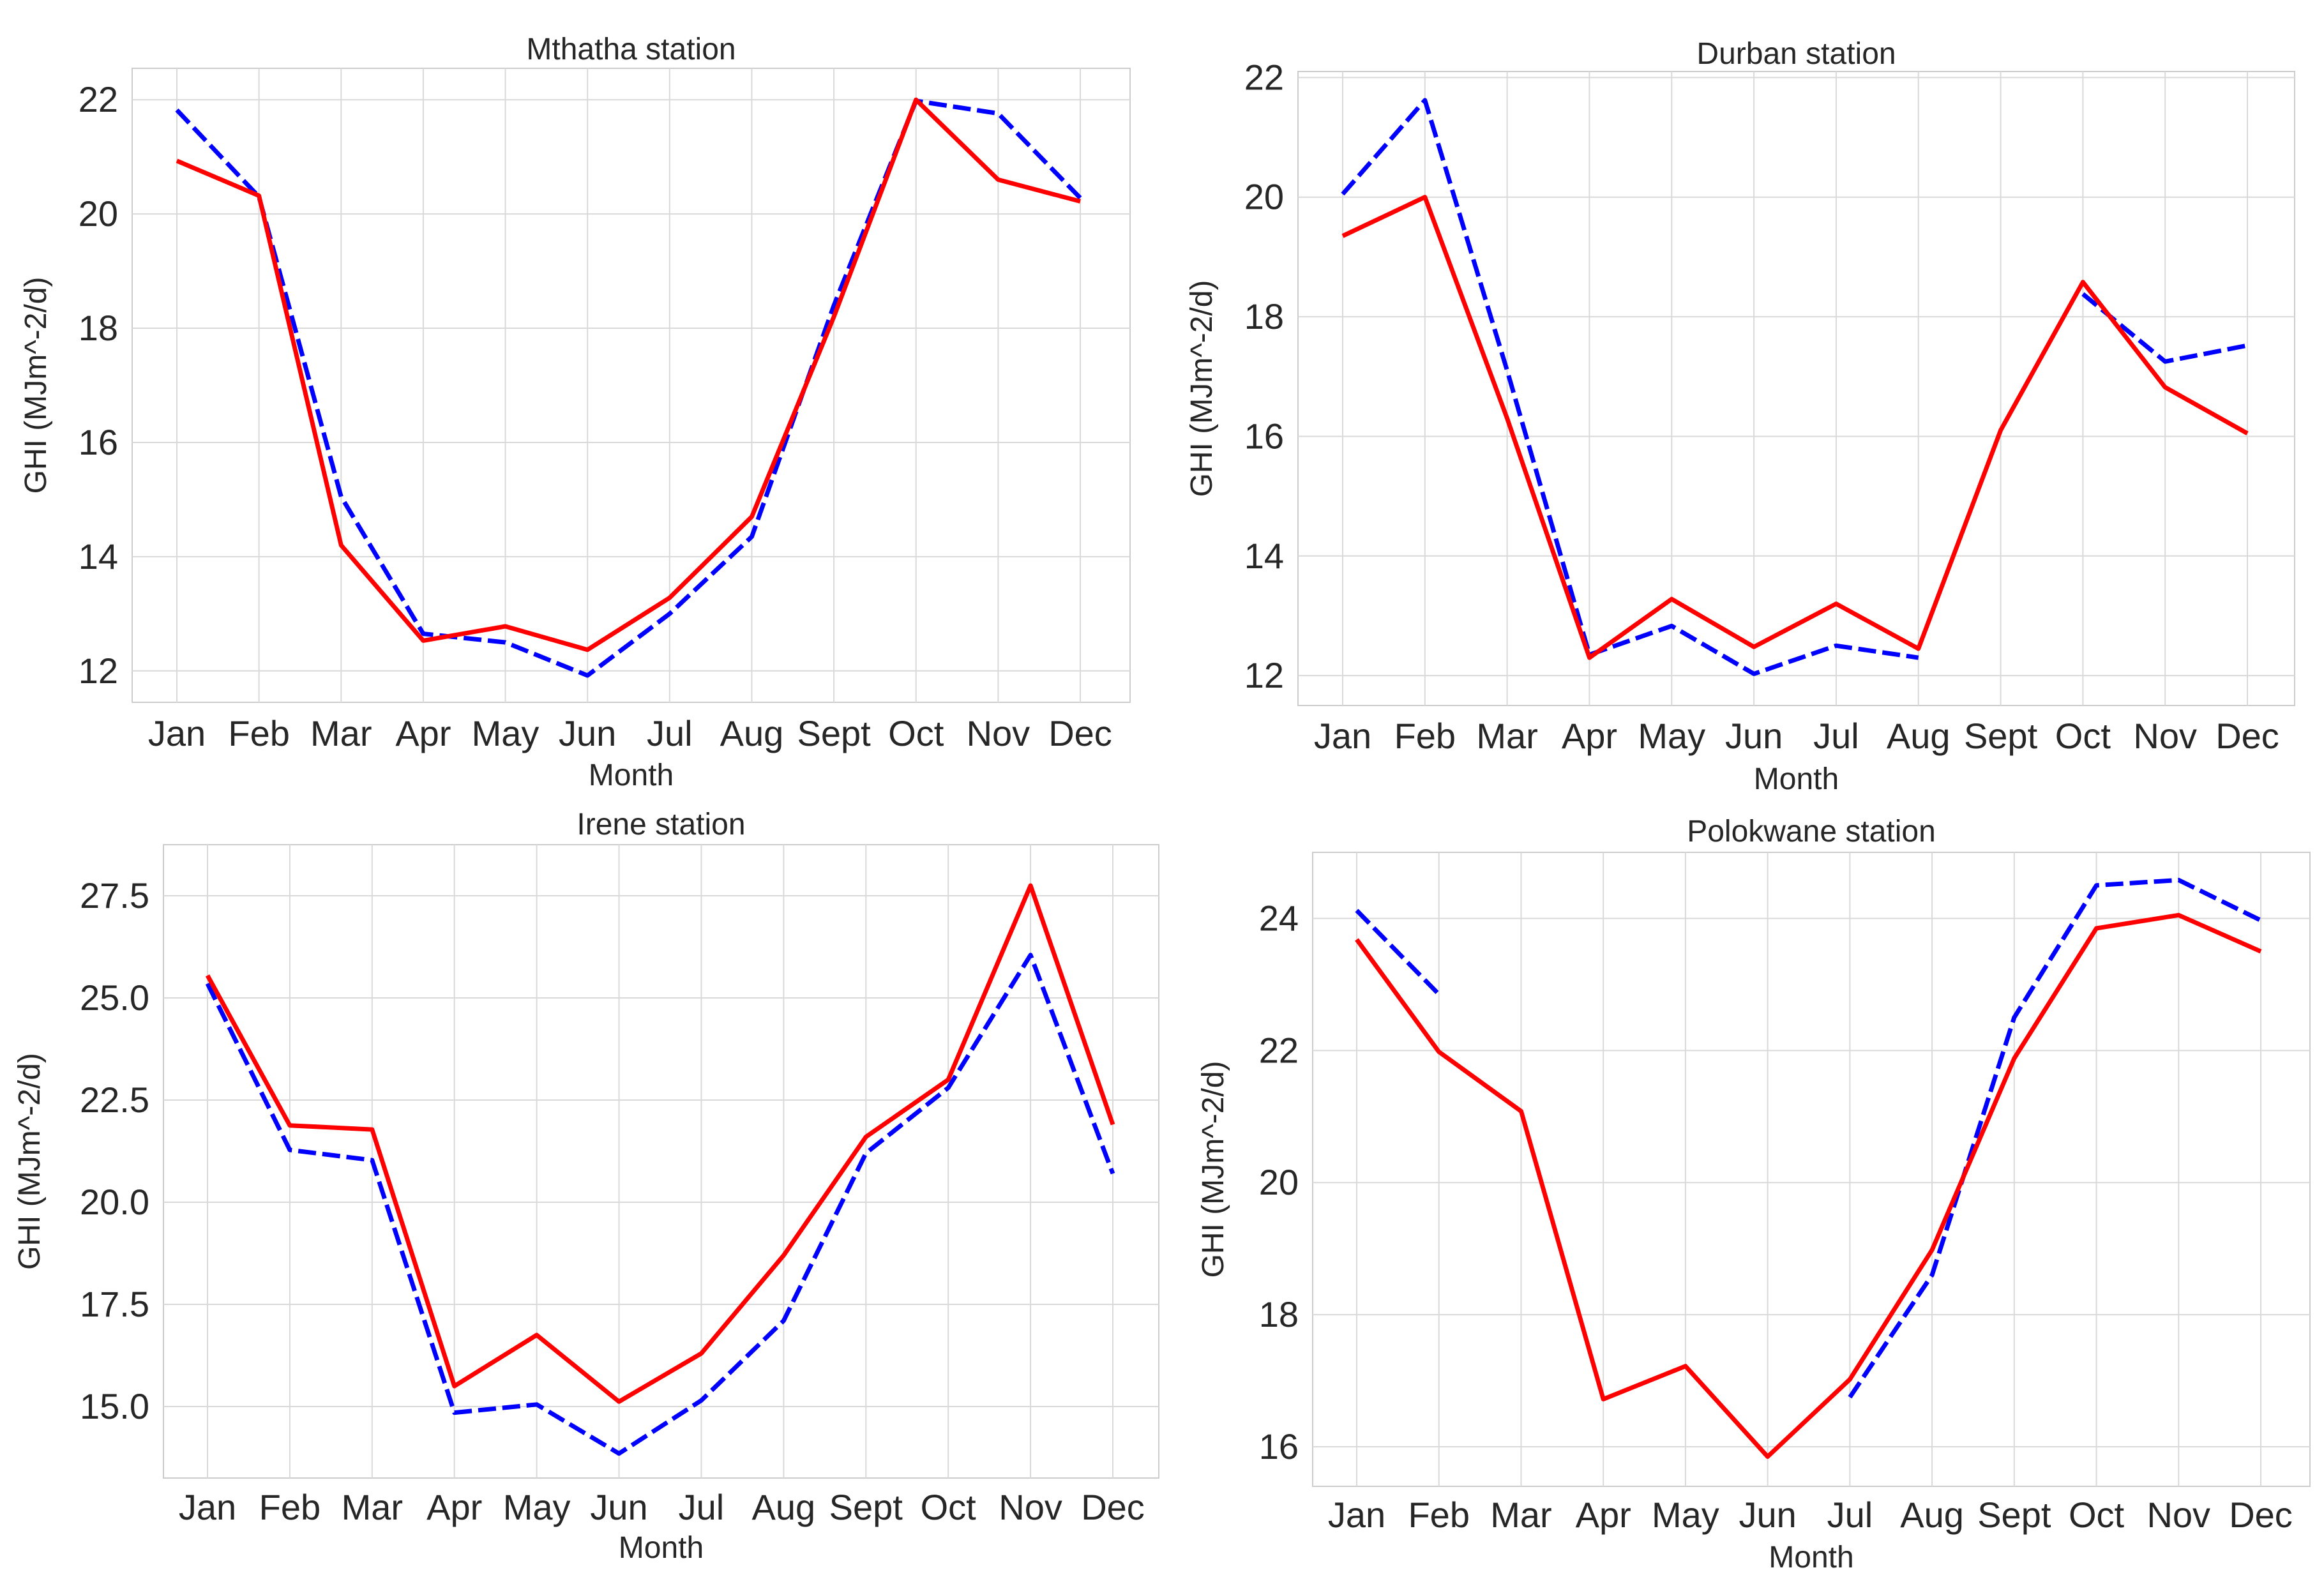  What do you see at coordinates (114, 895) in the screenshot?
I see `y-tick-label: 27.5` at bounding box center [114, 895].